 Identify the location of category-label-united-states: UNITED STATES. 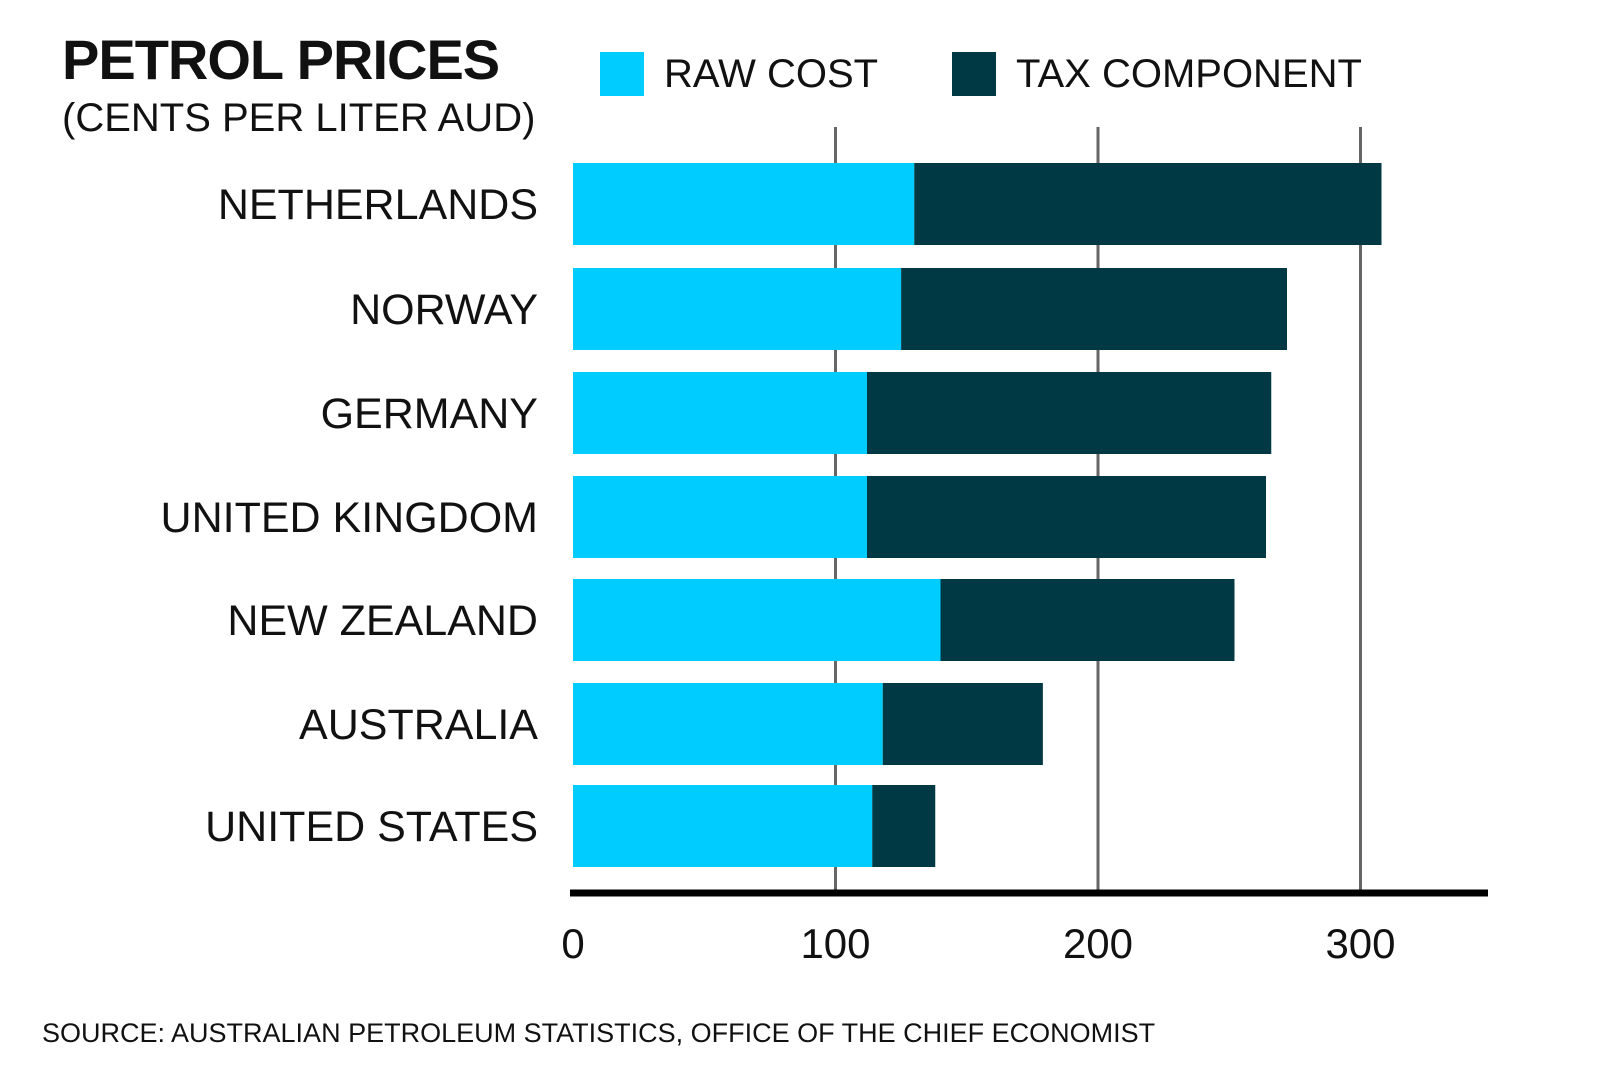
(371, 827).